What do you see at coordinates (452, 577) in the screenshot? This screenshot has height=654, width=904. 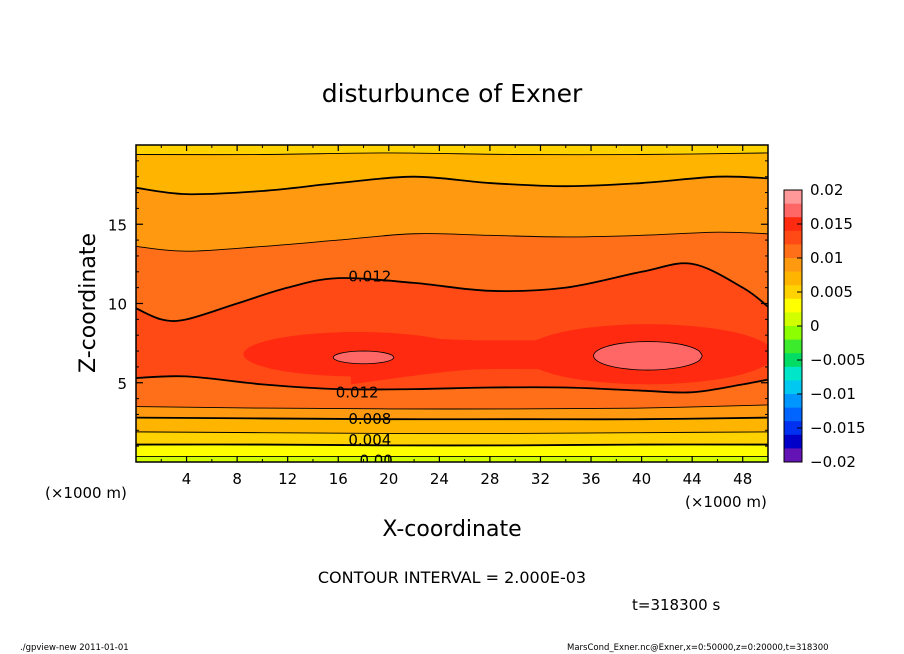 I see `contour-interval-text: CONTOUR INTERVAL = 2.000E-03` at bounding box center [452, 577].